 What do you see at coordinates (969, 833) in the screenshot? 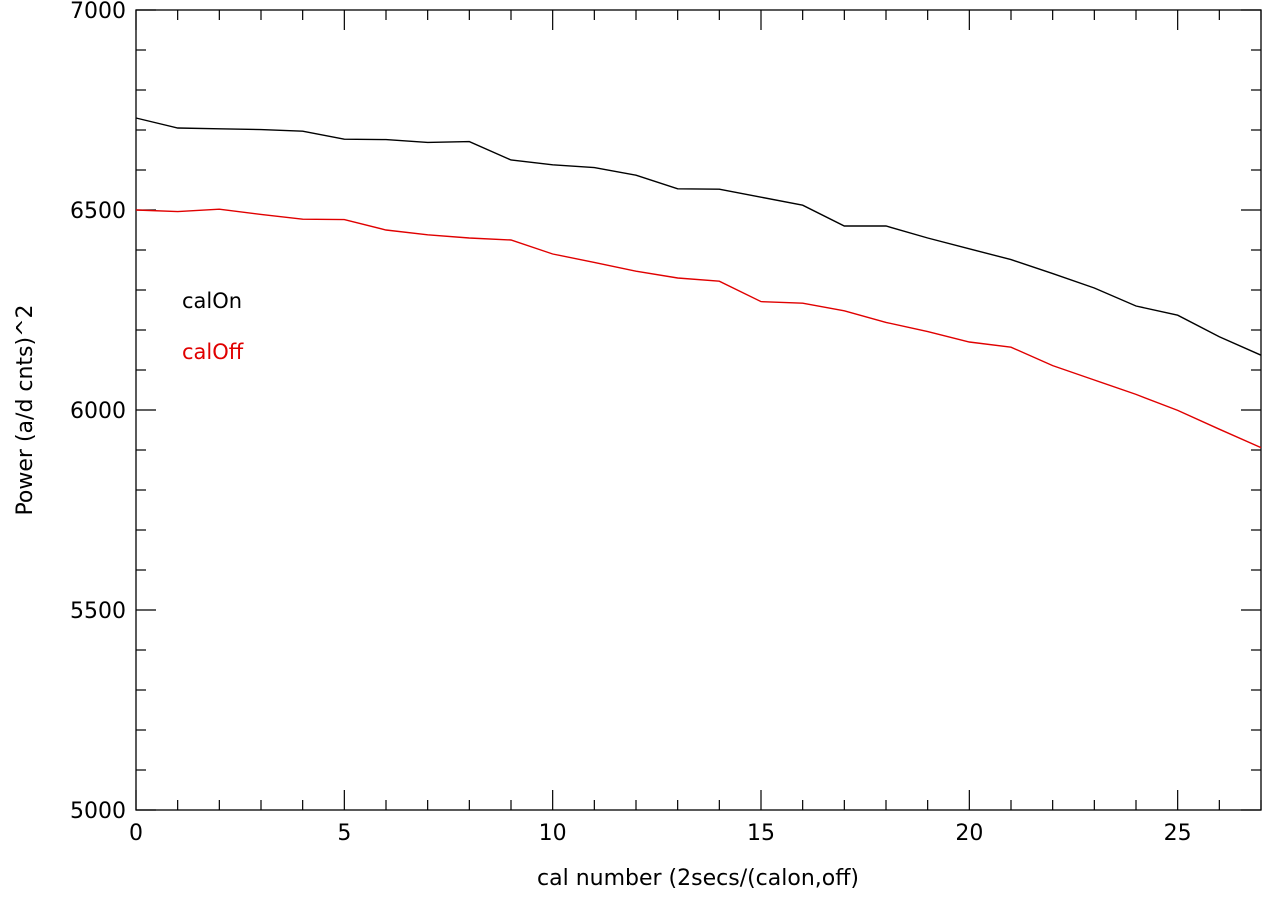
I see `x-tick-label: 20` at bounding box center [969, 833].